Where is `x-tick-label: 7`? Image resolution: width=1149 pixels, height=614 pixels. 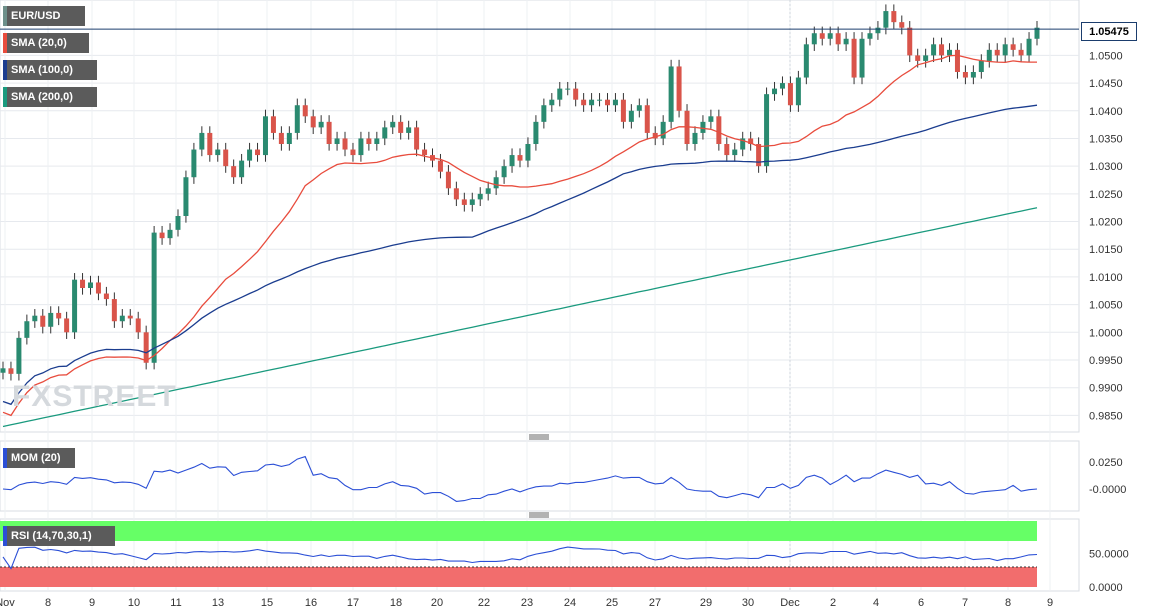 x-tick-label: 7 is located at coordinates (965, 603).